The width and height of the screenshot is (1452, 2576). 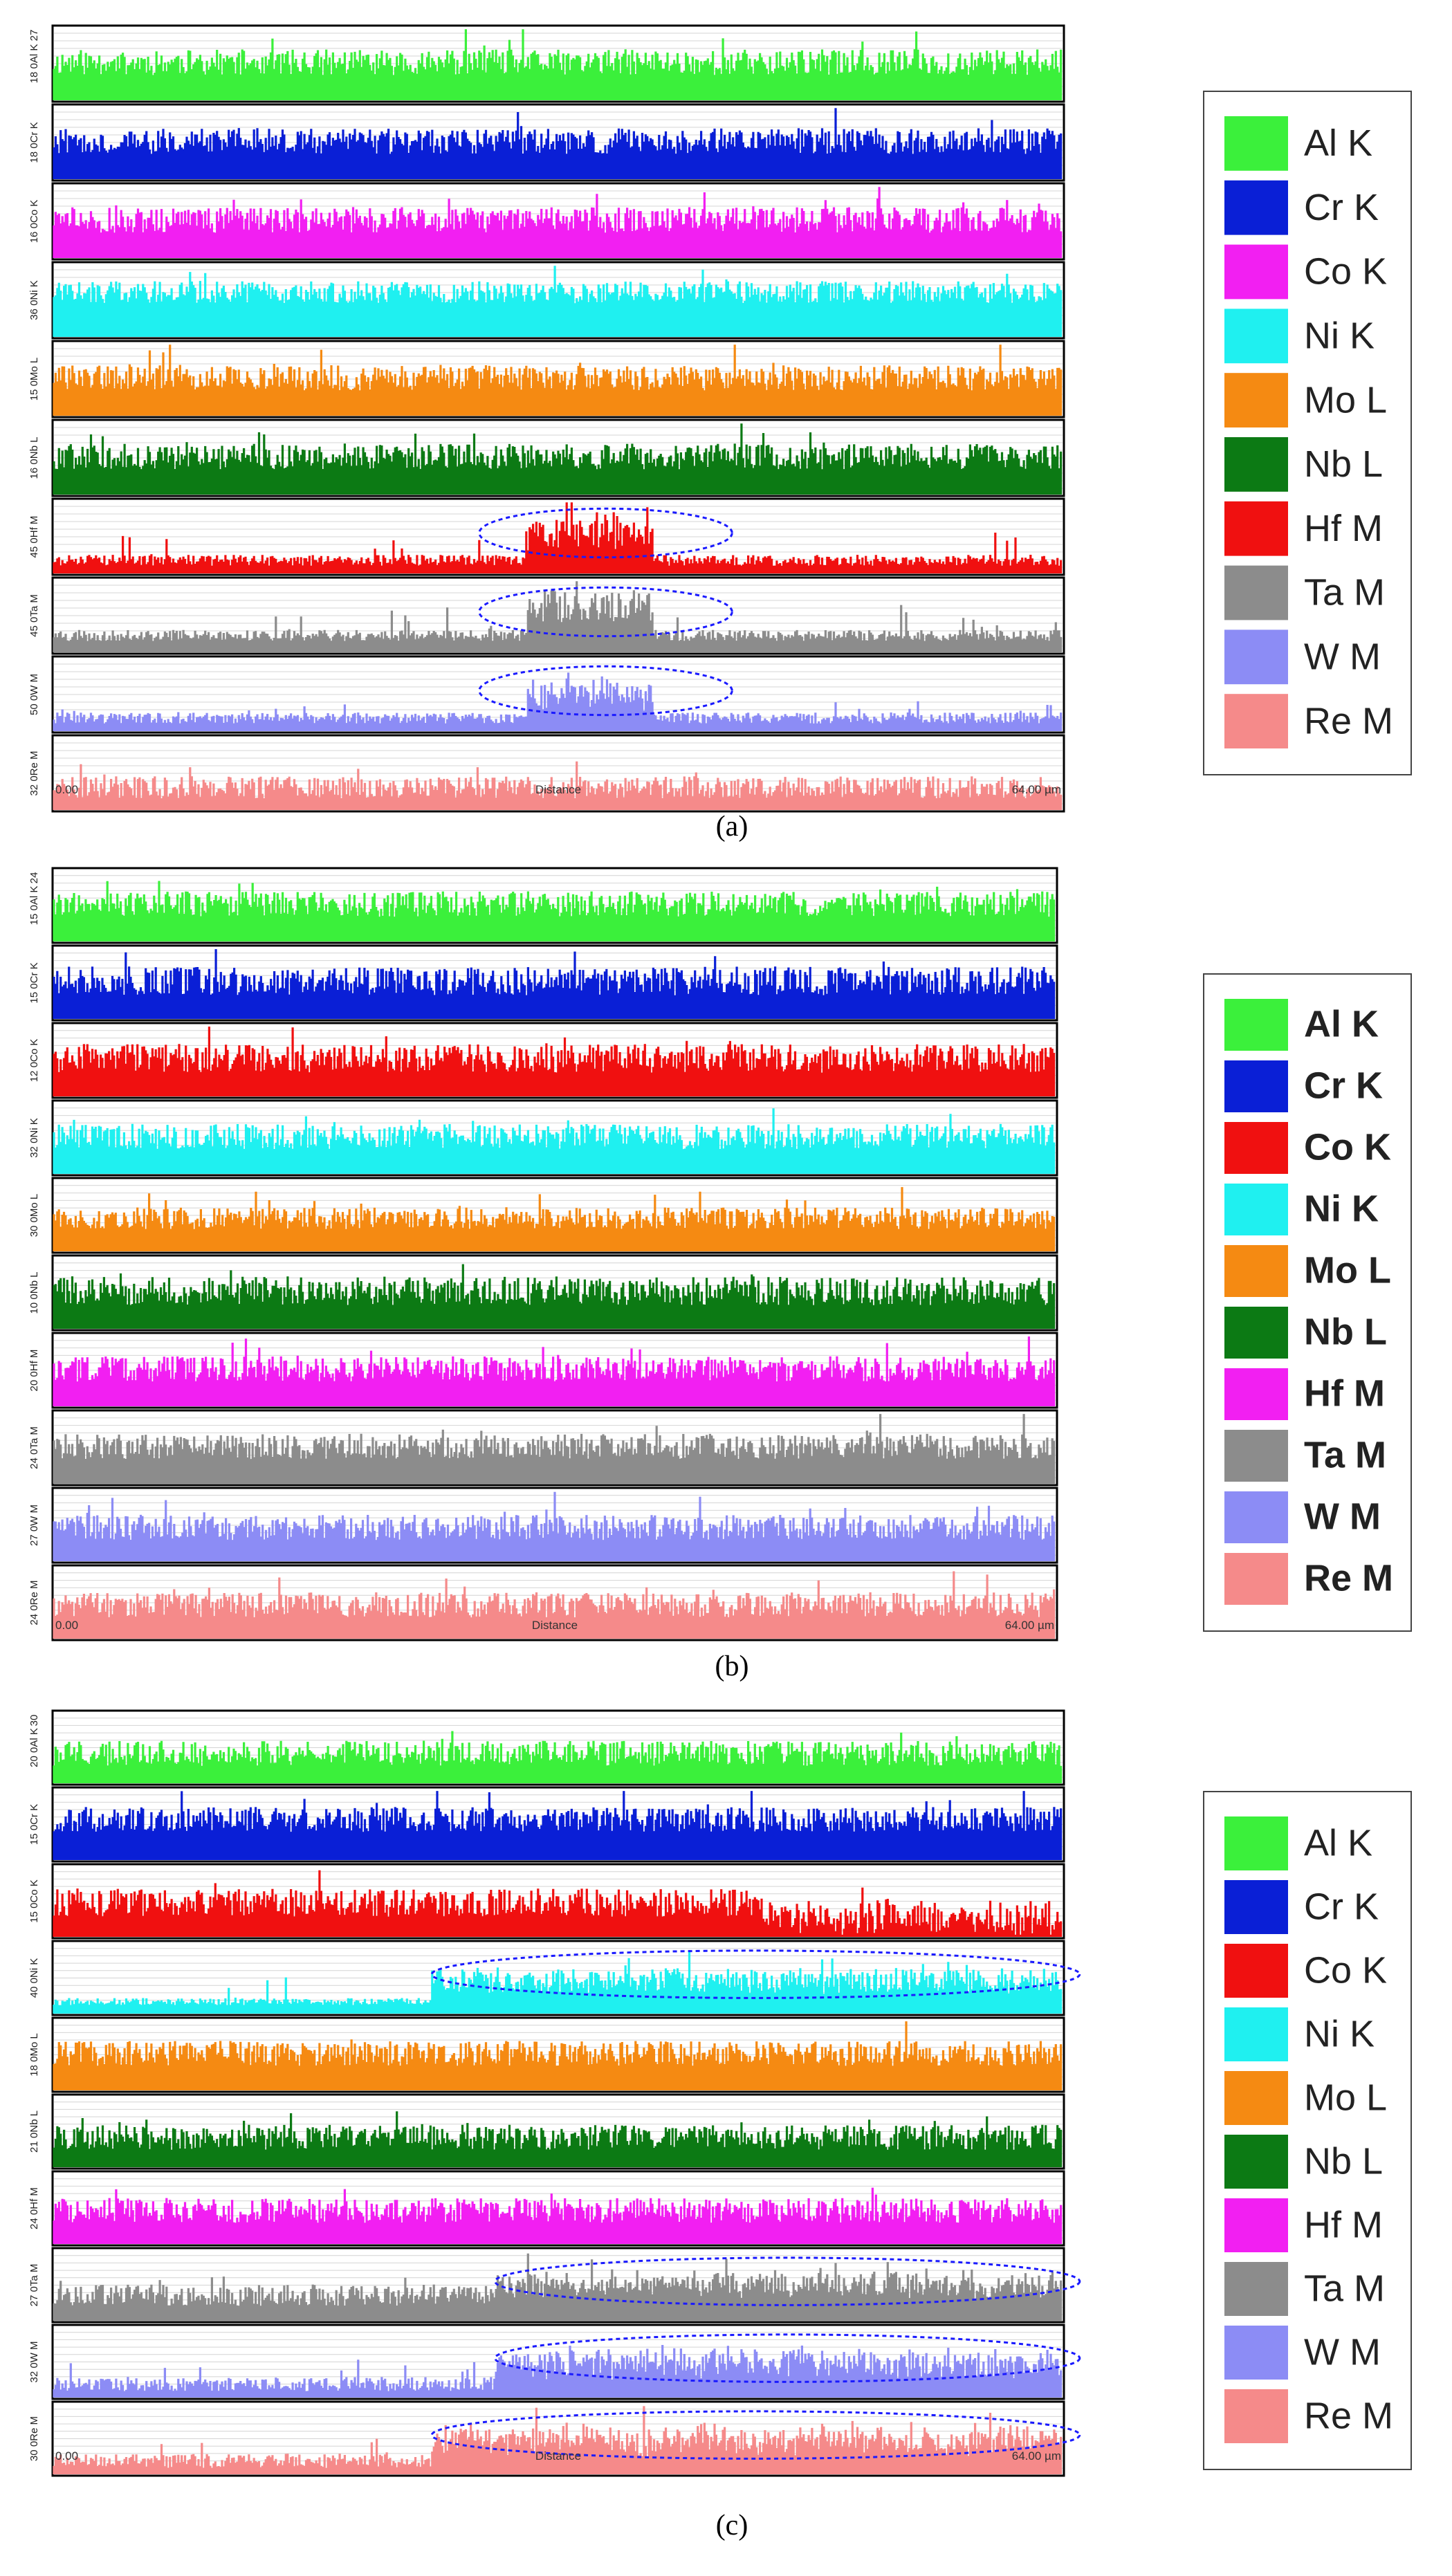 I want to click on strip-re-m: 32 0Re M, so click(x=546, y=773).